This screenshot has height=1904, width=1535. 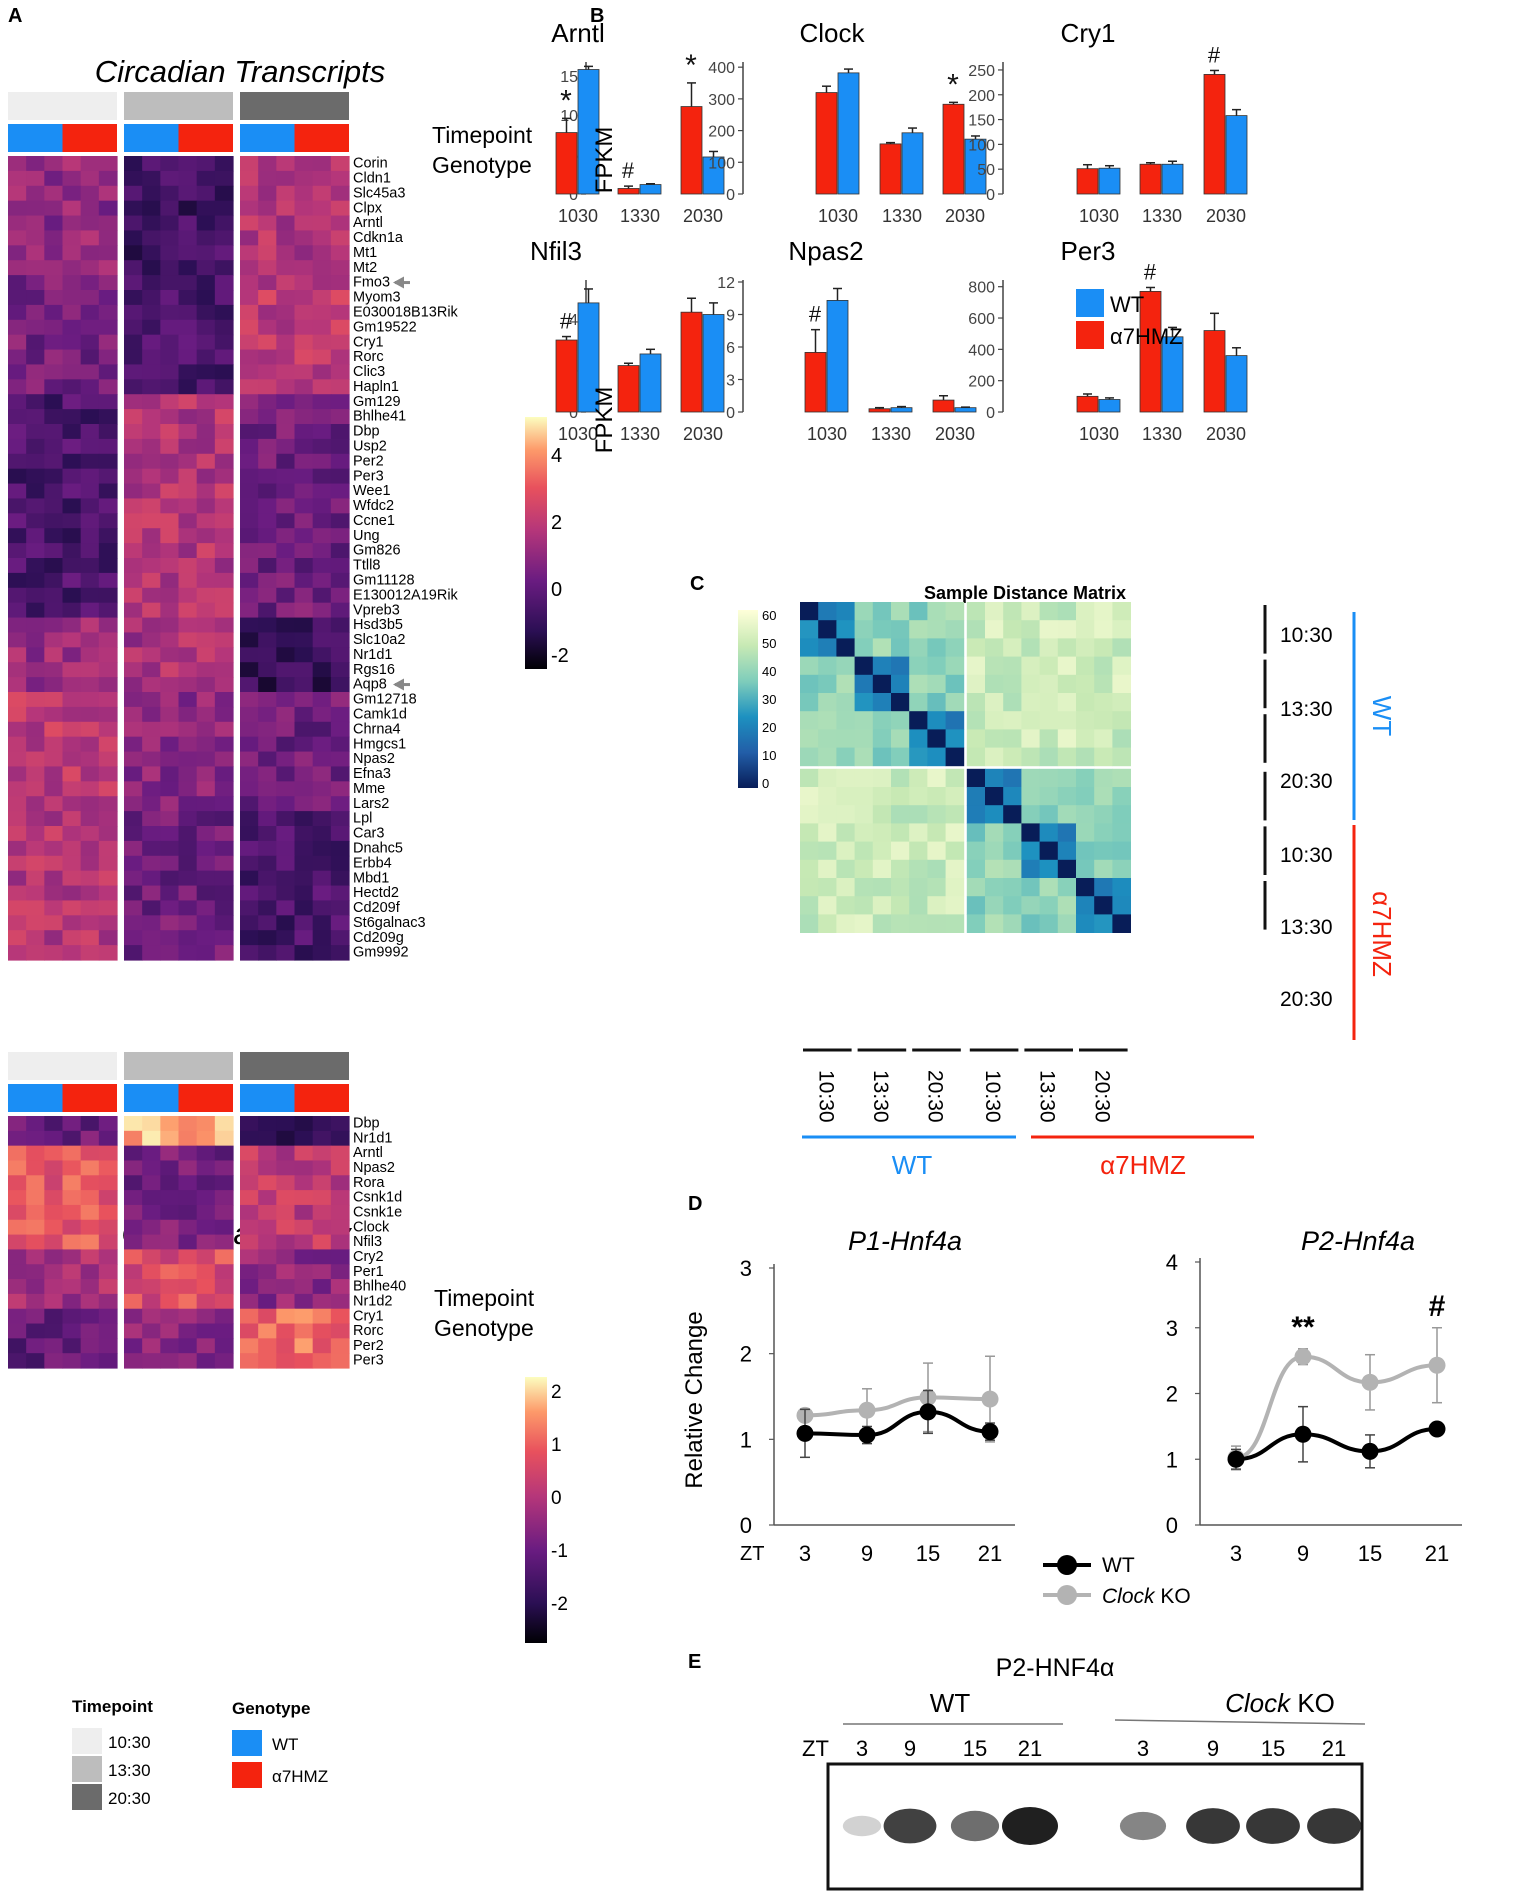 What do you see at coordinates (35, 1098) in the screenshot?
I see `genotype-bar-wt` at bounding box center [35, 1098].